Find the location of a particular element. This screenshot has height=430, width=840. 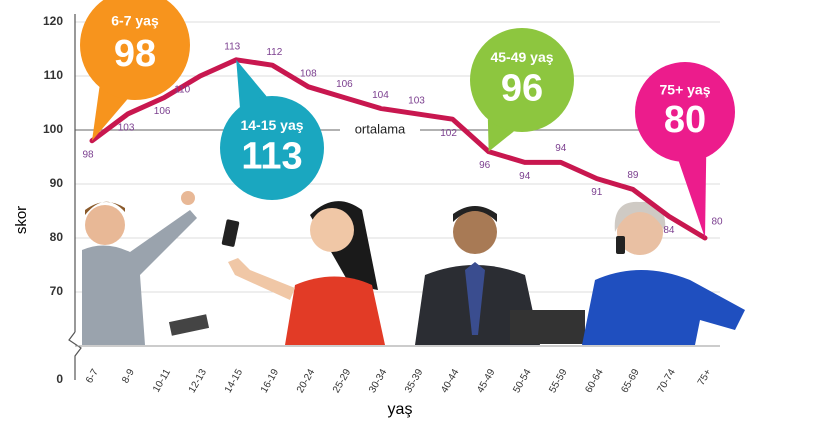

x-axis-title: yaş is located at coordinates (400, 409).